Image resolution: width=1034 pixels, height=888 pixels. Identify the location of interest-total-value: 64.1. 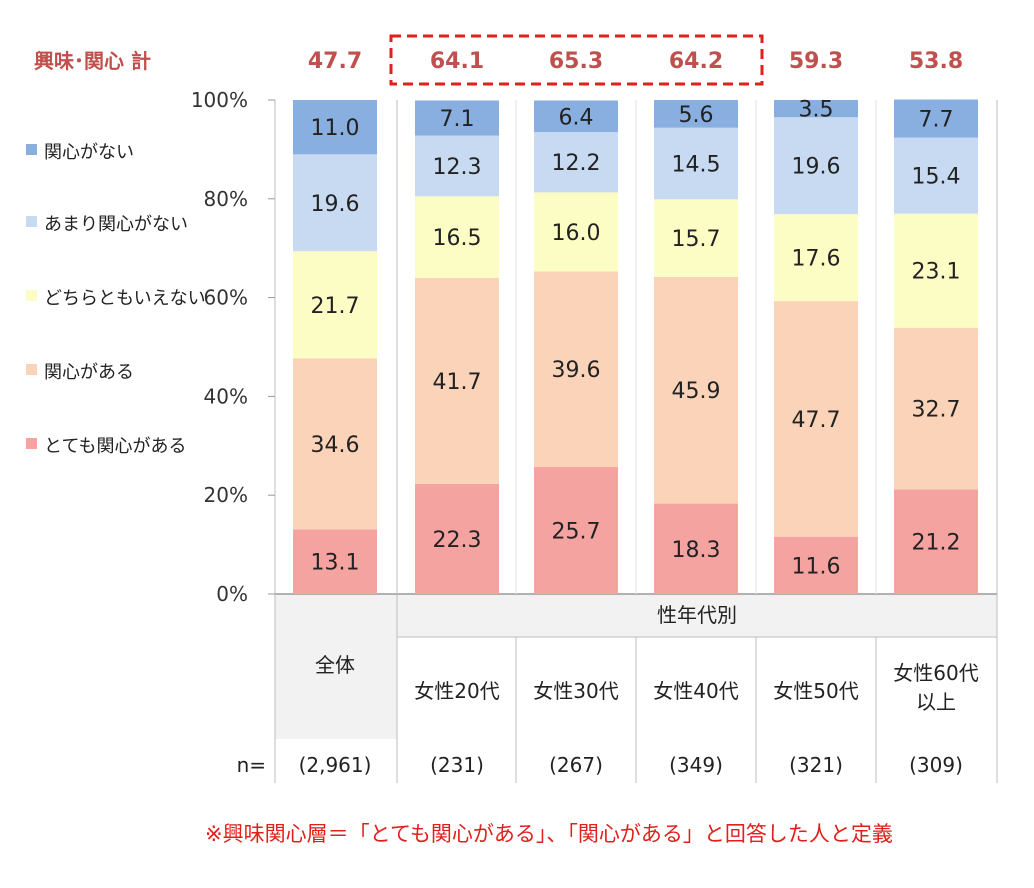
(457, 61).